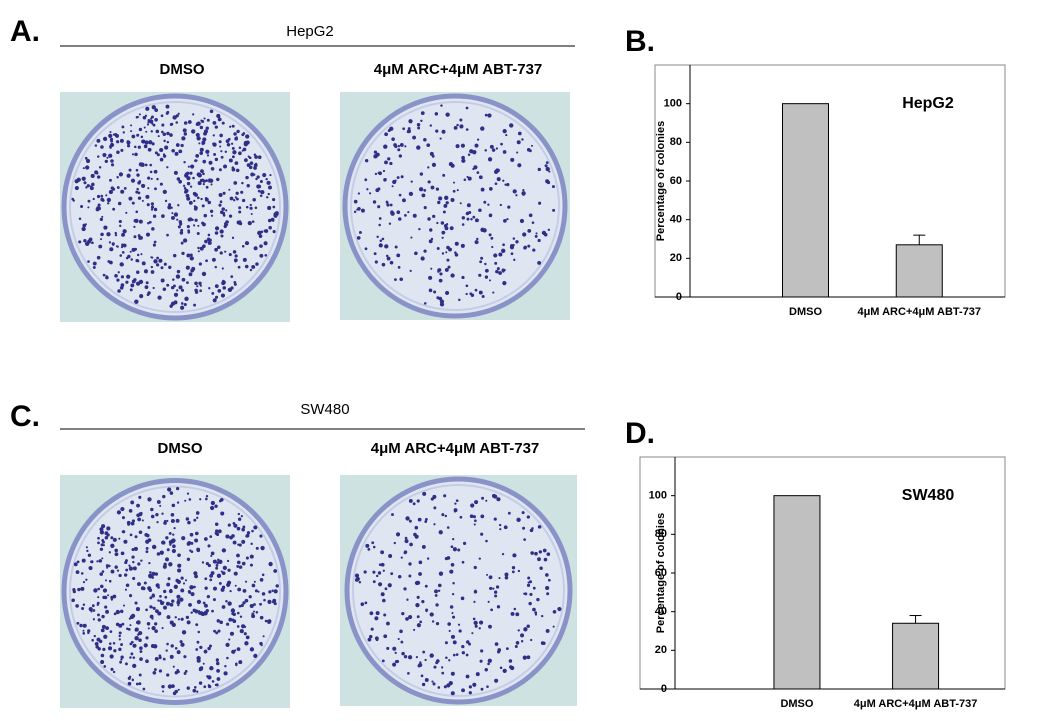 The width and height of the screenshot is (1050, 721). Describe the element at coordinates (805, 200) in the screenshot. I see `bar` at that location.